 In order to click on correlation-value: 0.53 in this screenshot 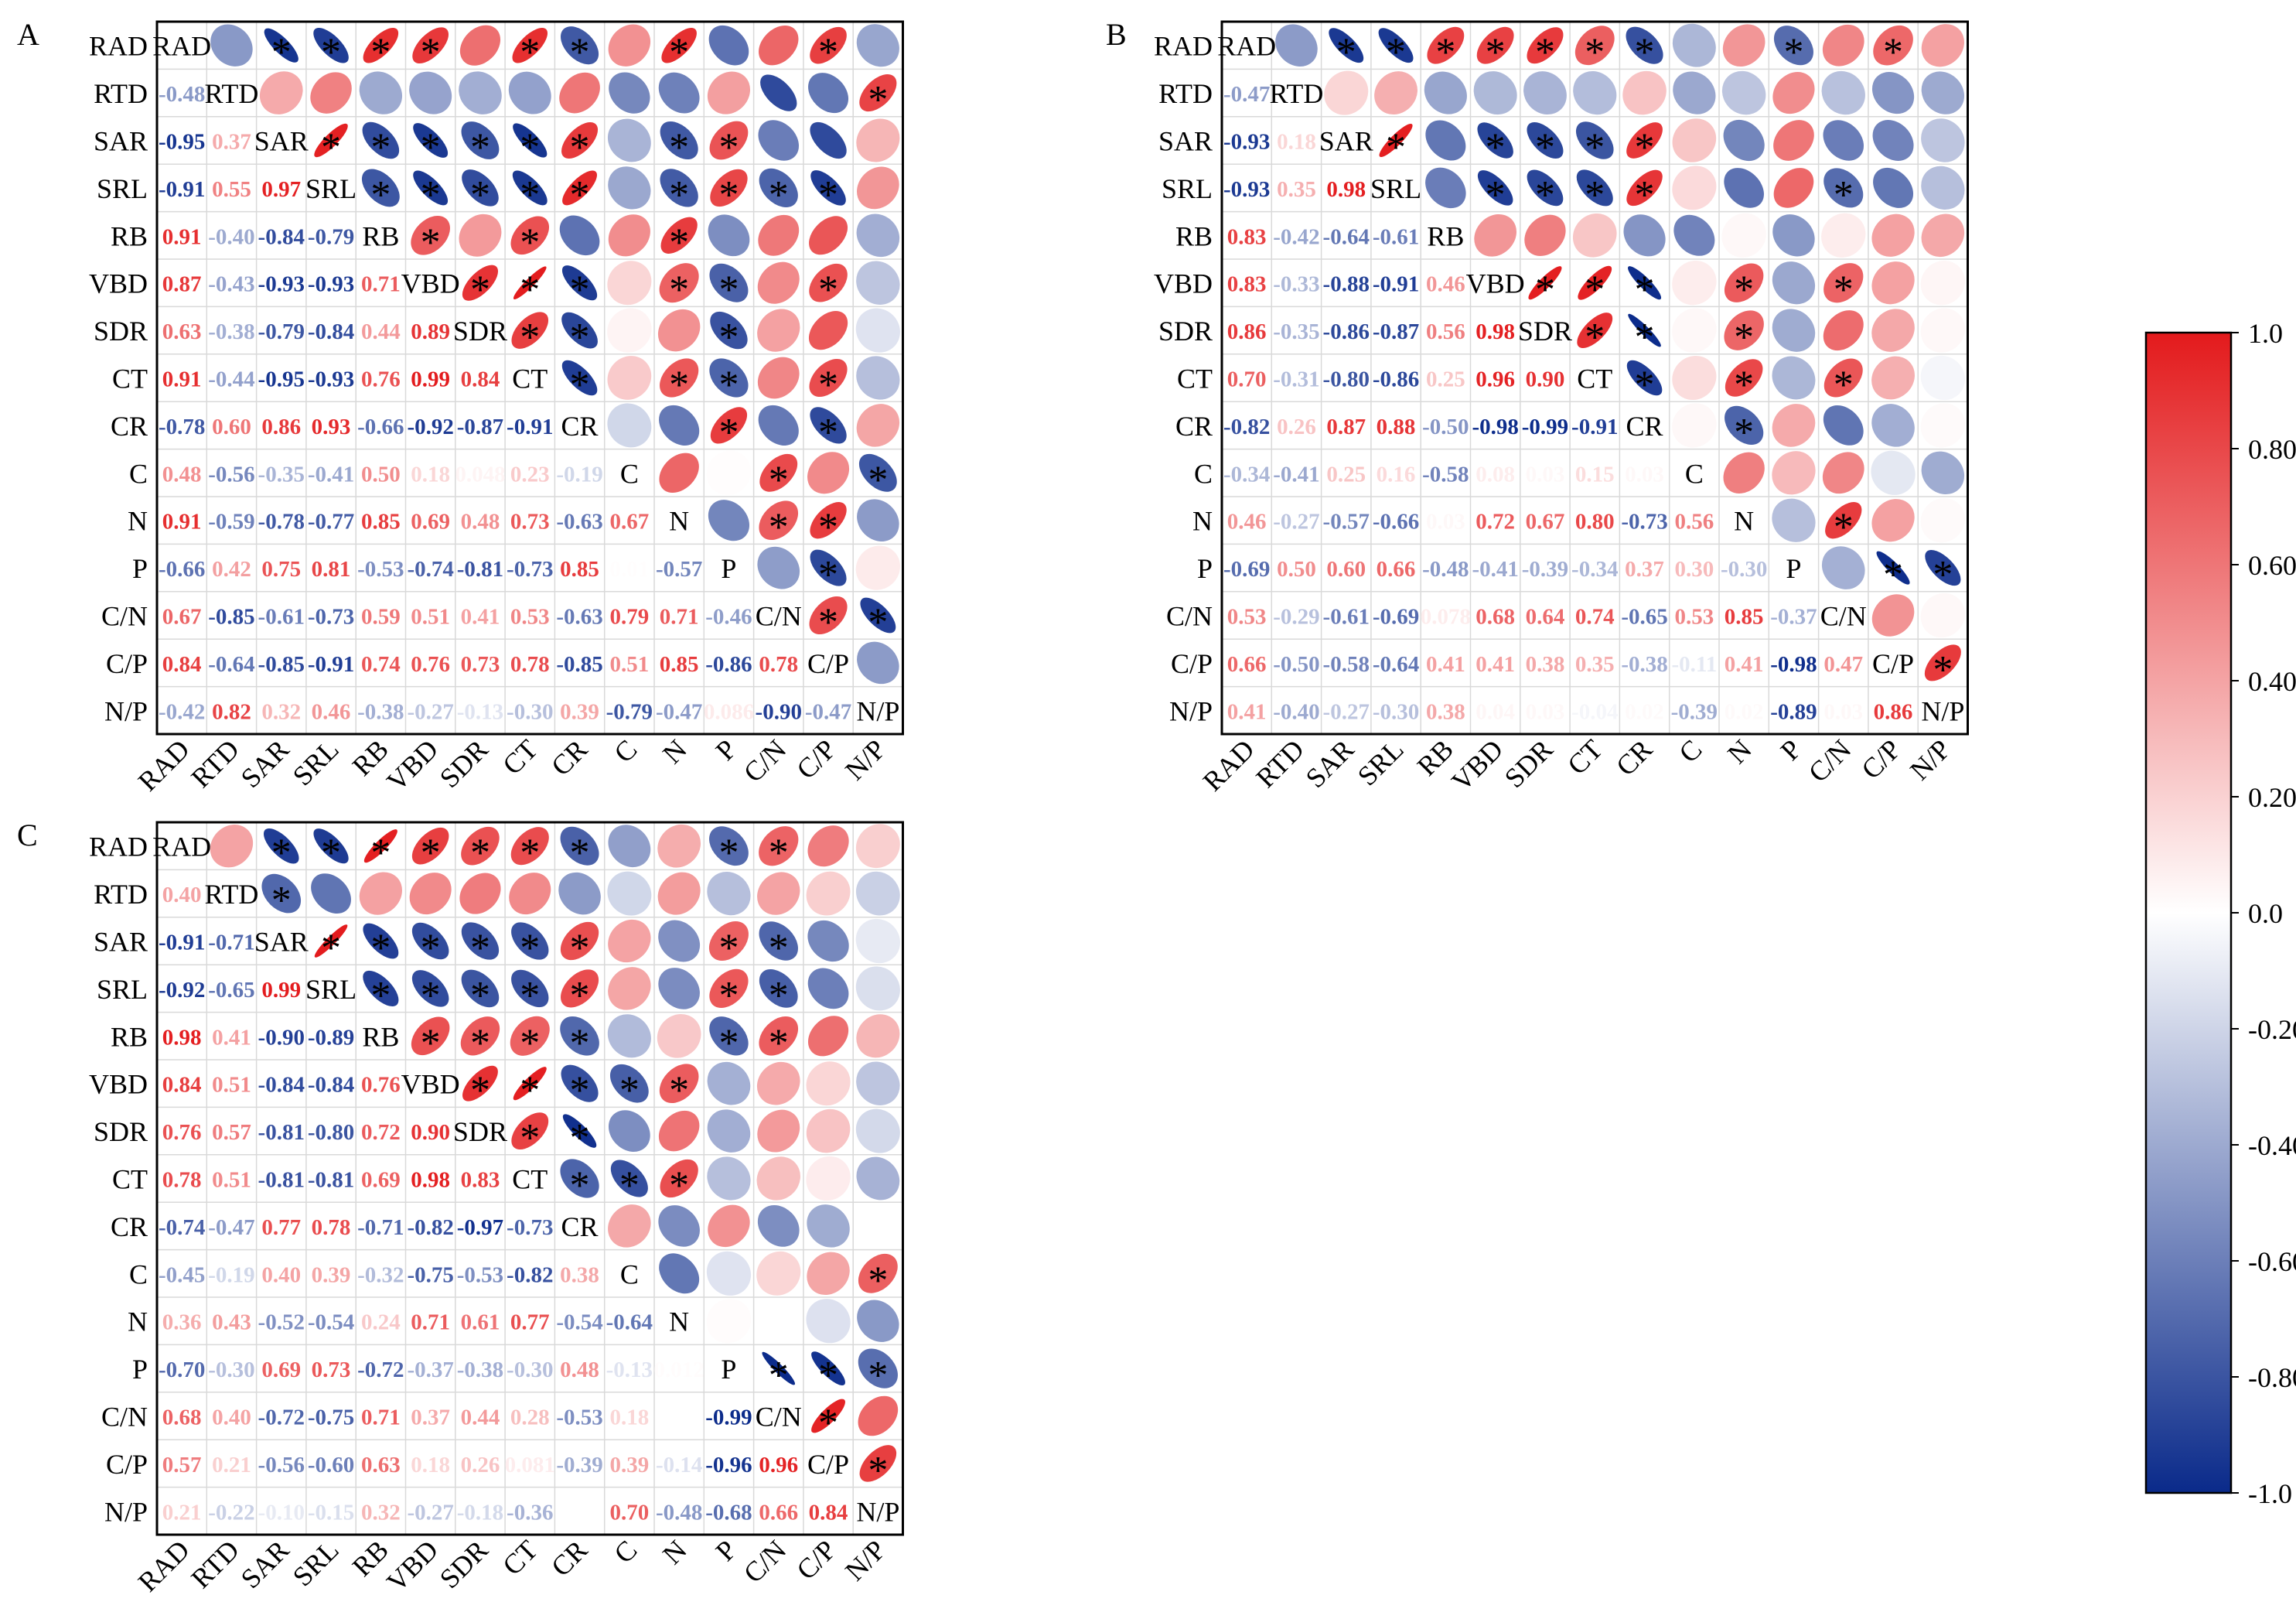, I will do `click(1694, 617)`.